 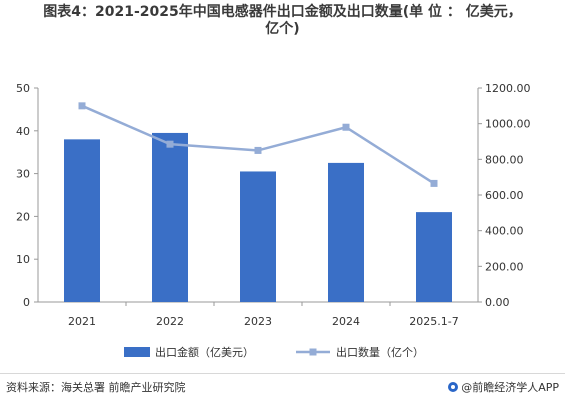 What do you see at coordinates (23, 88) in the screenshot?
I see `left-tick-label: 50` at bounding box center [23, 88].